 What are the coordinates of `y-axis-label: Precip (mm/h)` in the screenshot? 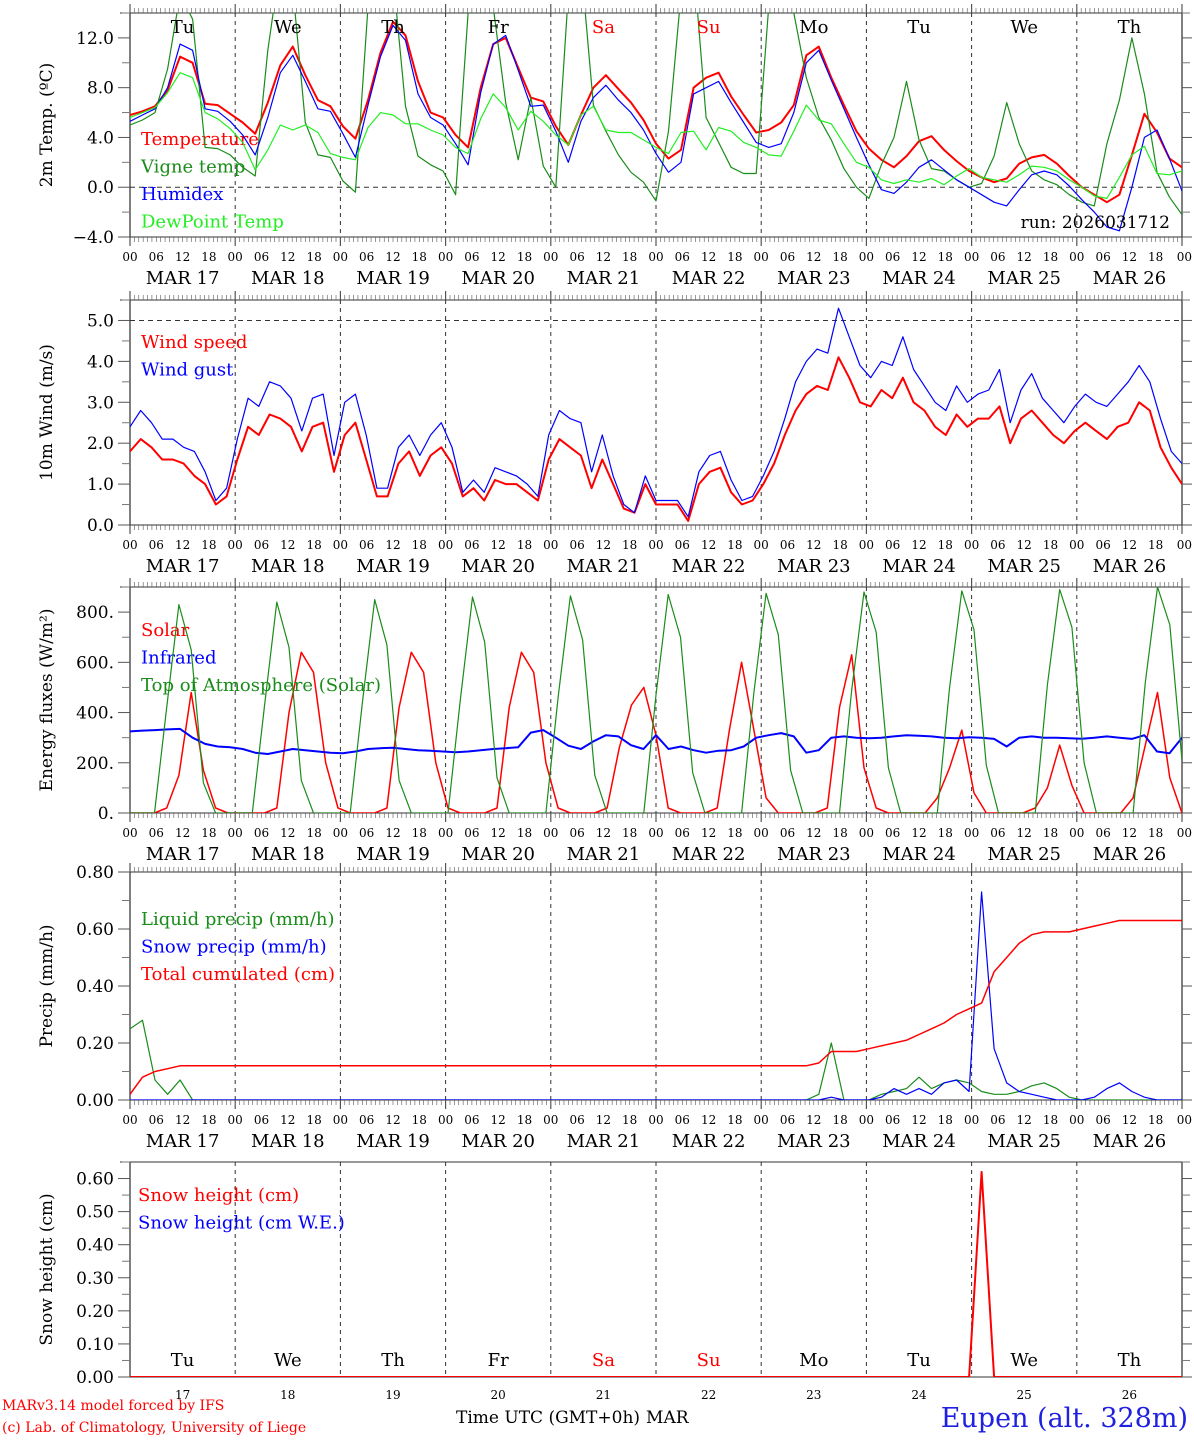 It's located at (47, 985).